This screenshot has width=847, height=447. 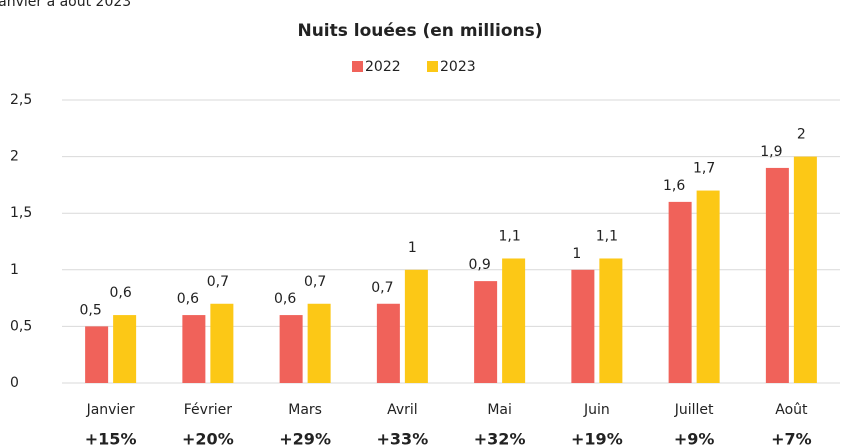 What do you see at coordinates (21, 100) in the screenshot?
I see `y-tick-label: 2,5` at bounding box center [21, 100].